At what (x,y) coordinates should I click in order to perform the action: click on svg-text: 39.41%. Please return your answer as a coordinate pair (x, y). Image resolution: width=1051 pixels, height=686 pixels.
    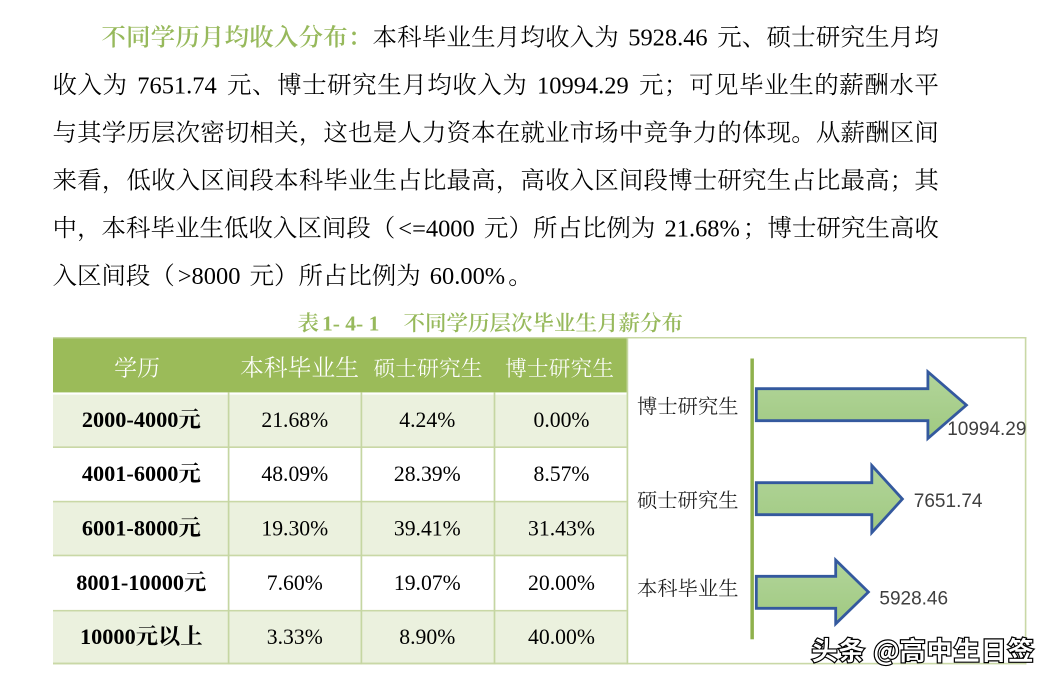
    Looking at the image, I should click on (427, 528).